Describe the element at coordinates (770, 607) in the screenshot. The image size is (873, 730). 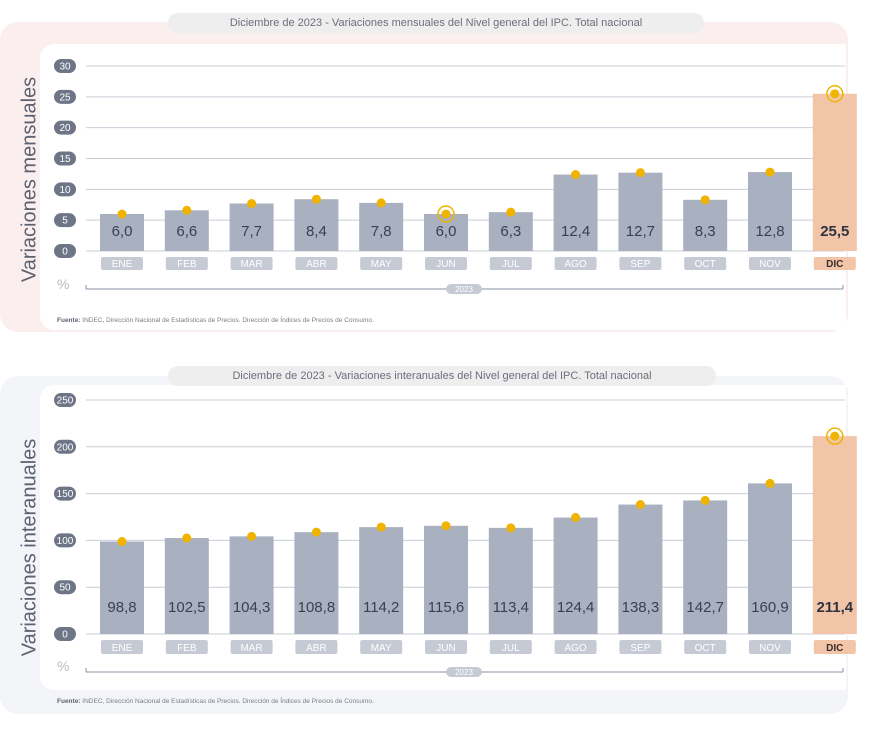
I see `bar-value-label: 160,9` at that location.